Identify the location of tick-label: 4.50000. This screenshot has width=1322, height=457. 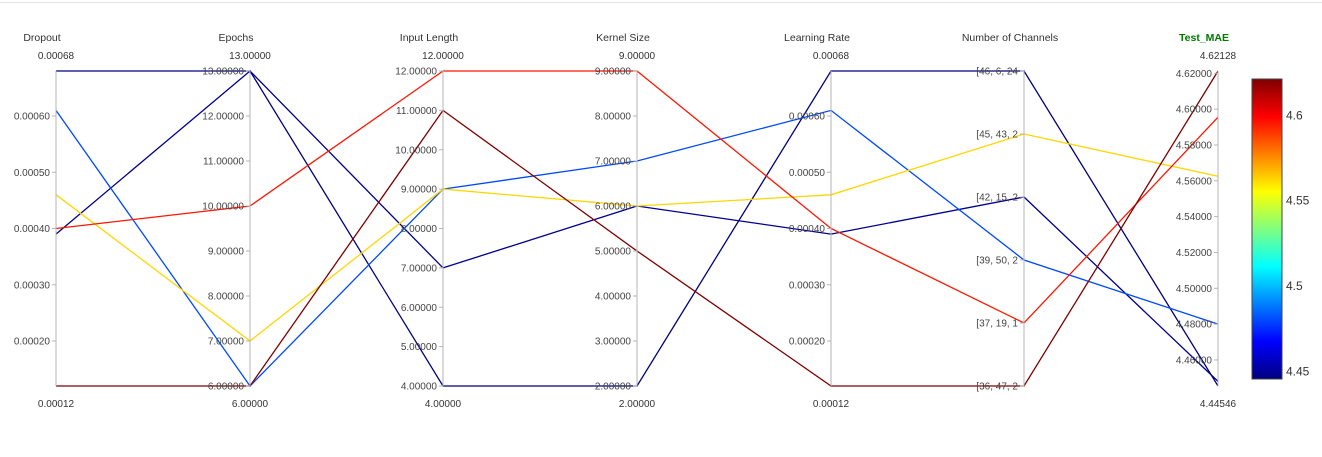
(1194, 289).